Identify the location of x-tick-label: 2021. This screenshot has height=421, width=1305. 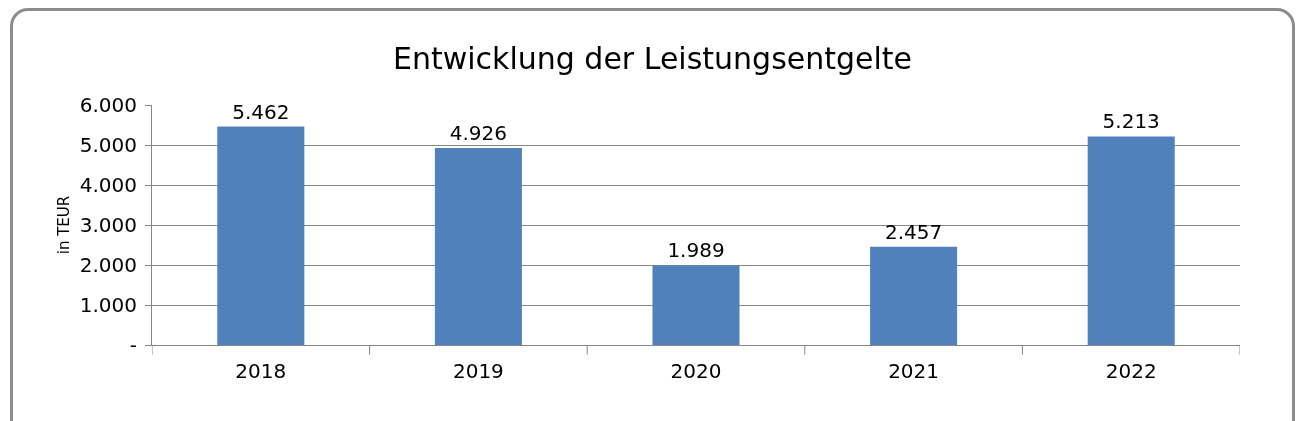
(914, 371).